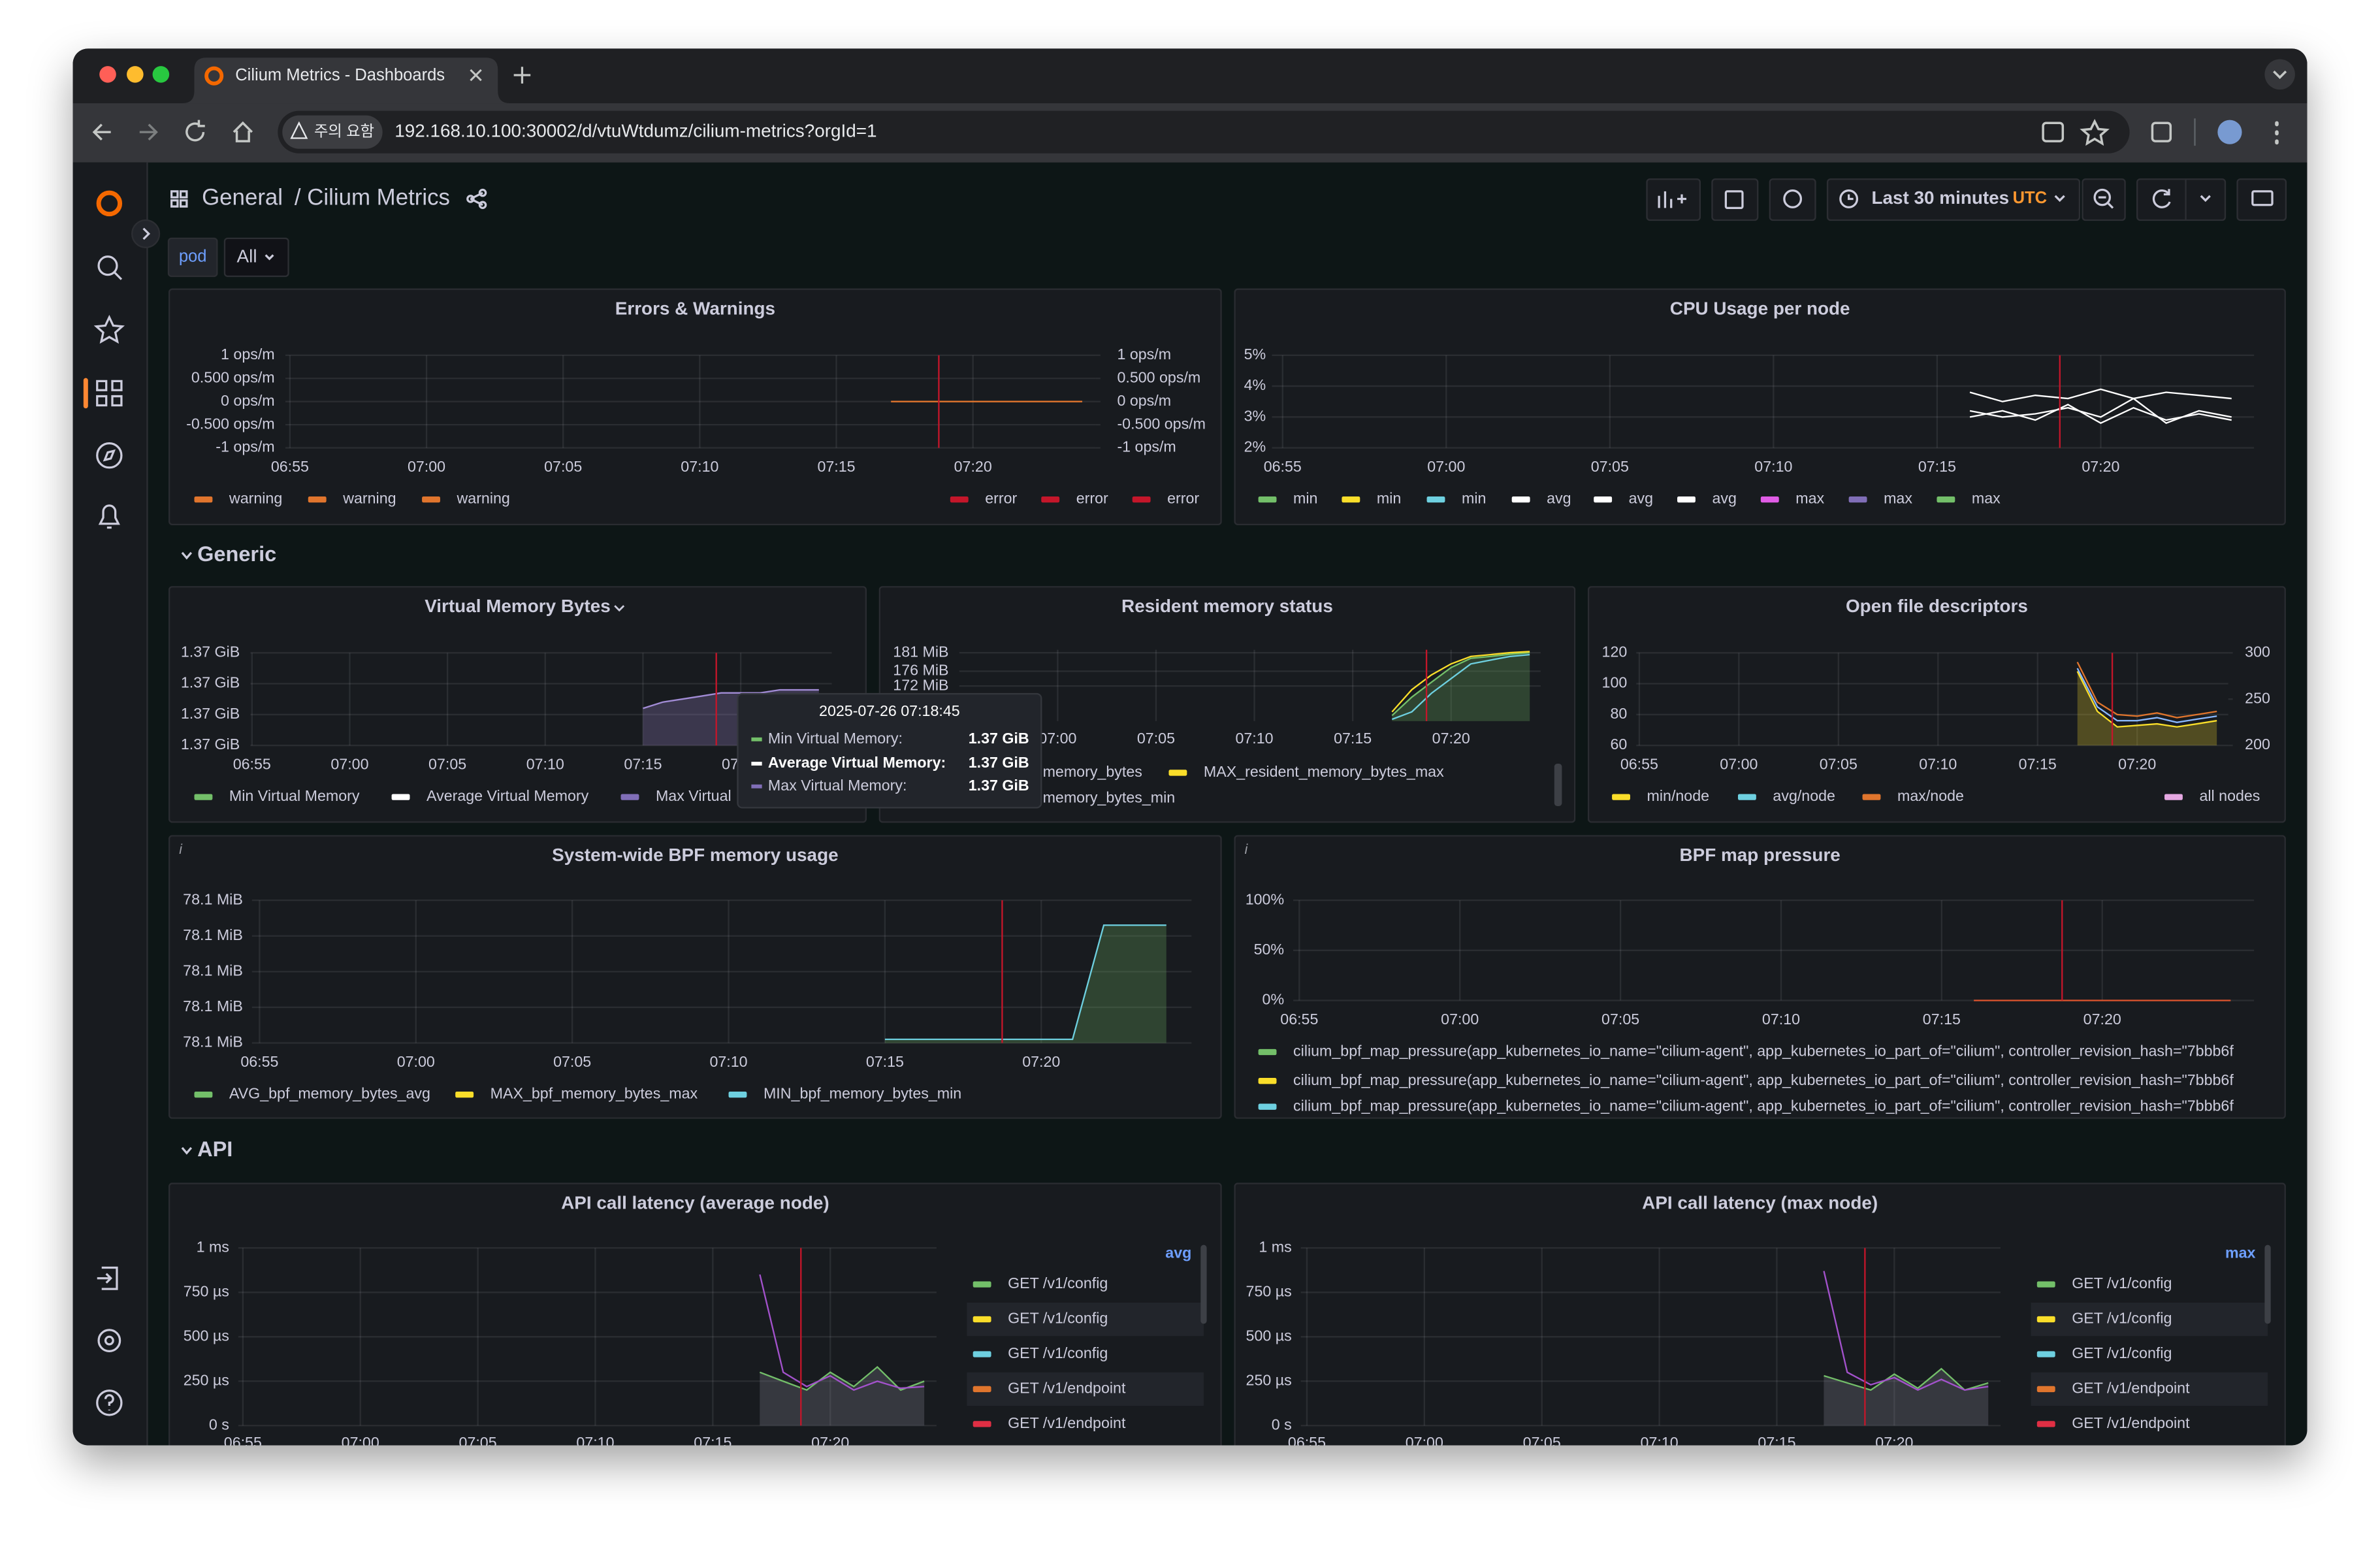 The image size is (2380, 1543). Describe the element at coordinates (148, 132) in the screenshot. I see `forward` at that location.